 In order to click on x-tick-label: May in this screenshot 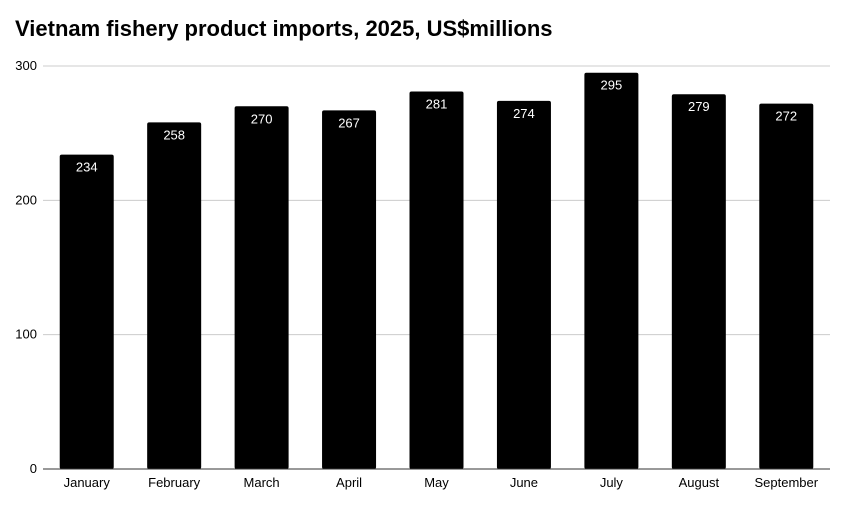, I will do `click(436, 482)`.